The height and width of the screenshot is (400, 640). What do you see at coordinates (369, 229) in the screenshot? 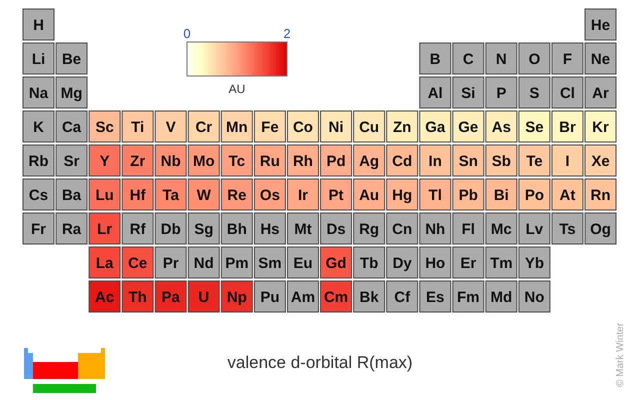
I see `text: Rg` at bounding box center [369, 229].